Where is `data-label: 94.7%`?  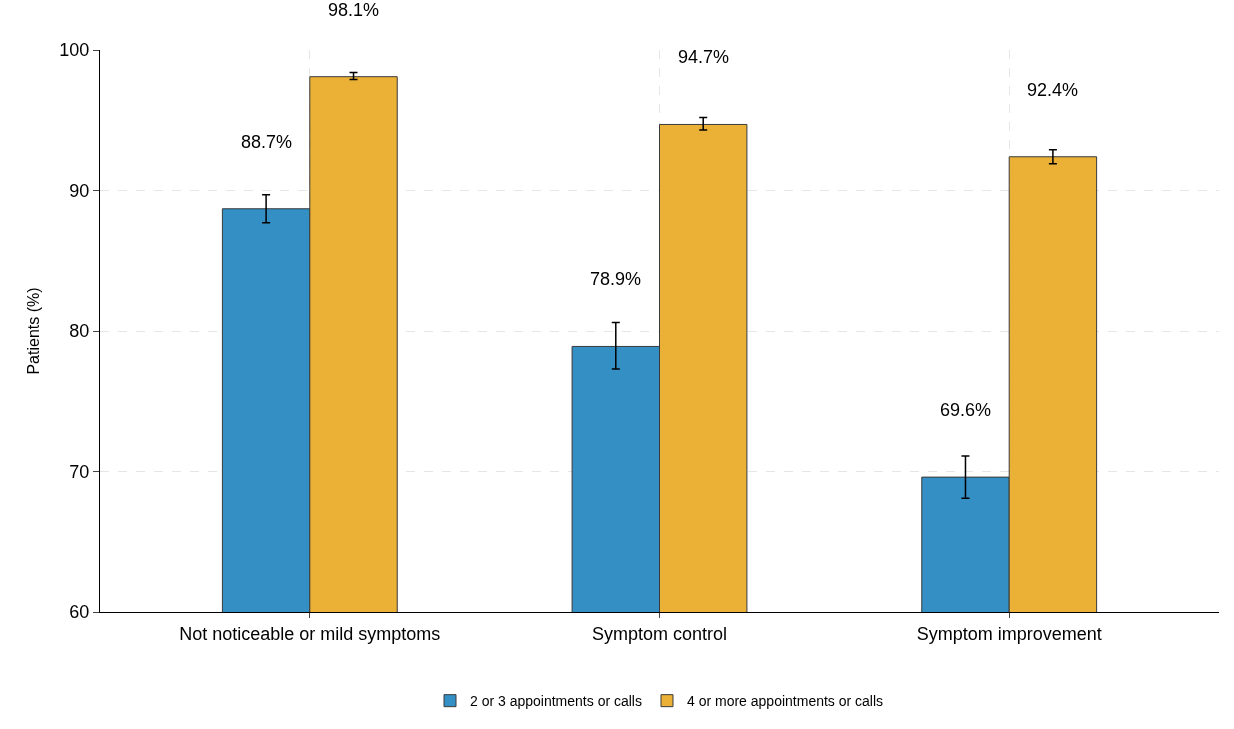 data-label: 94.7% is located at coordinates (704, 57).